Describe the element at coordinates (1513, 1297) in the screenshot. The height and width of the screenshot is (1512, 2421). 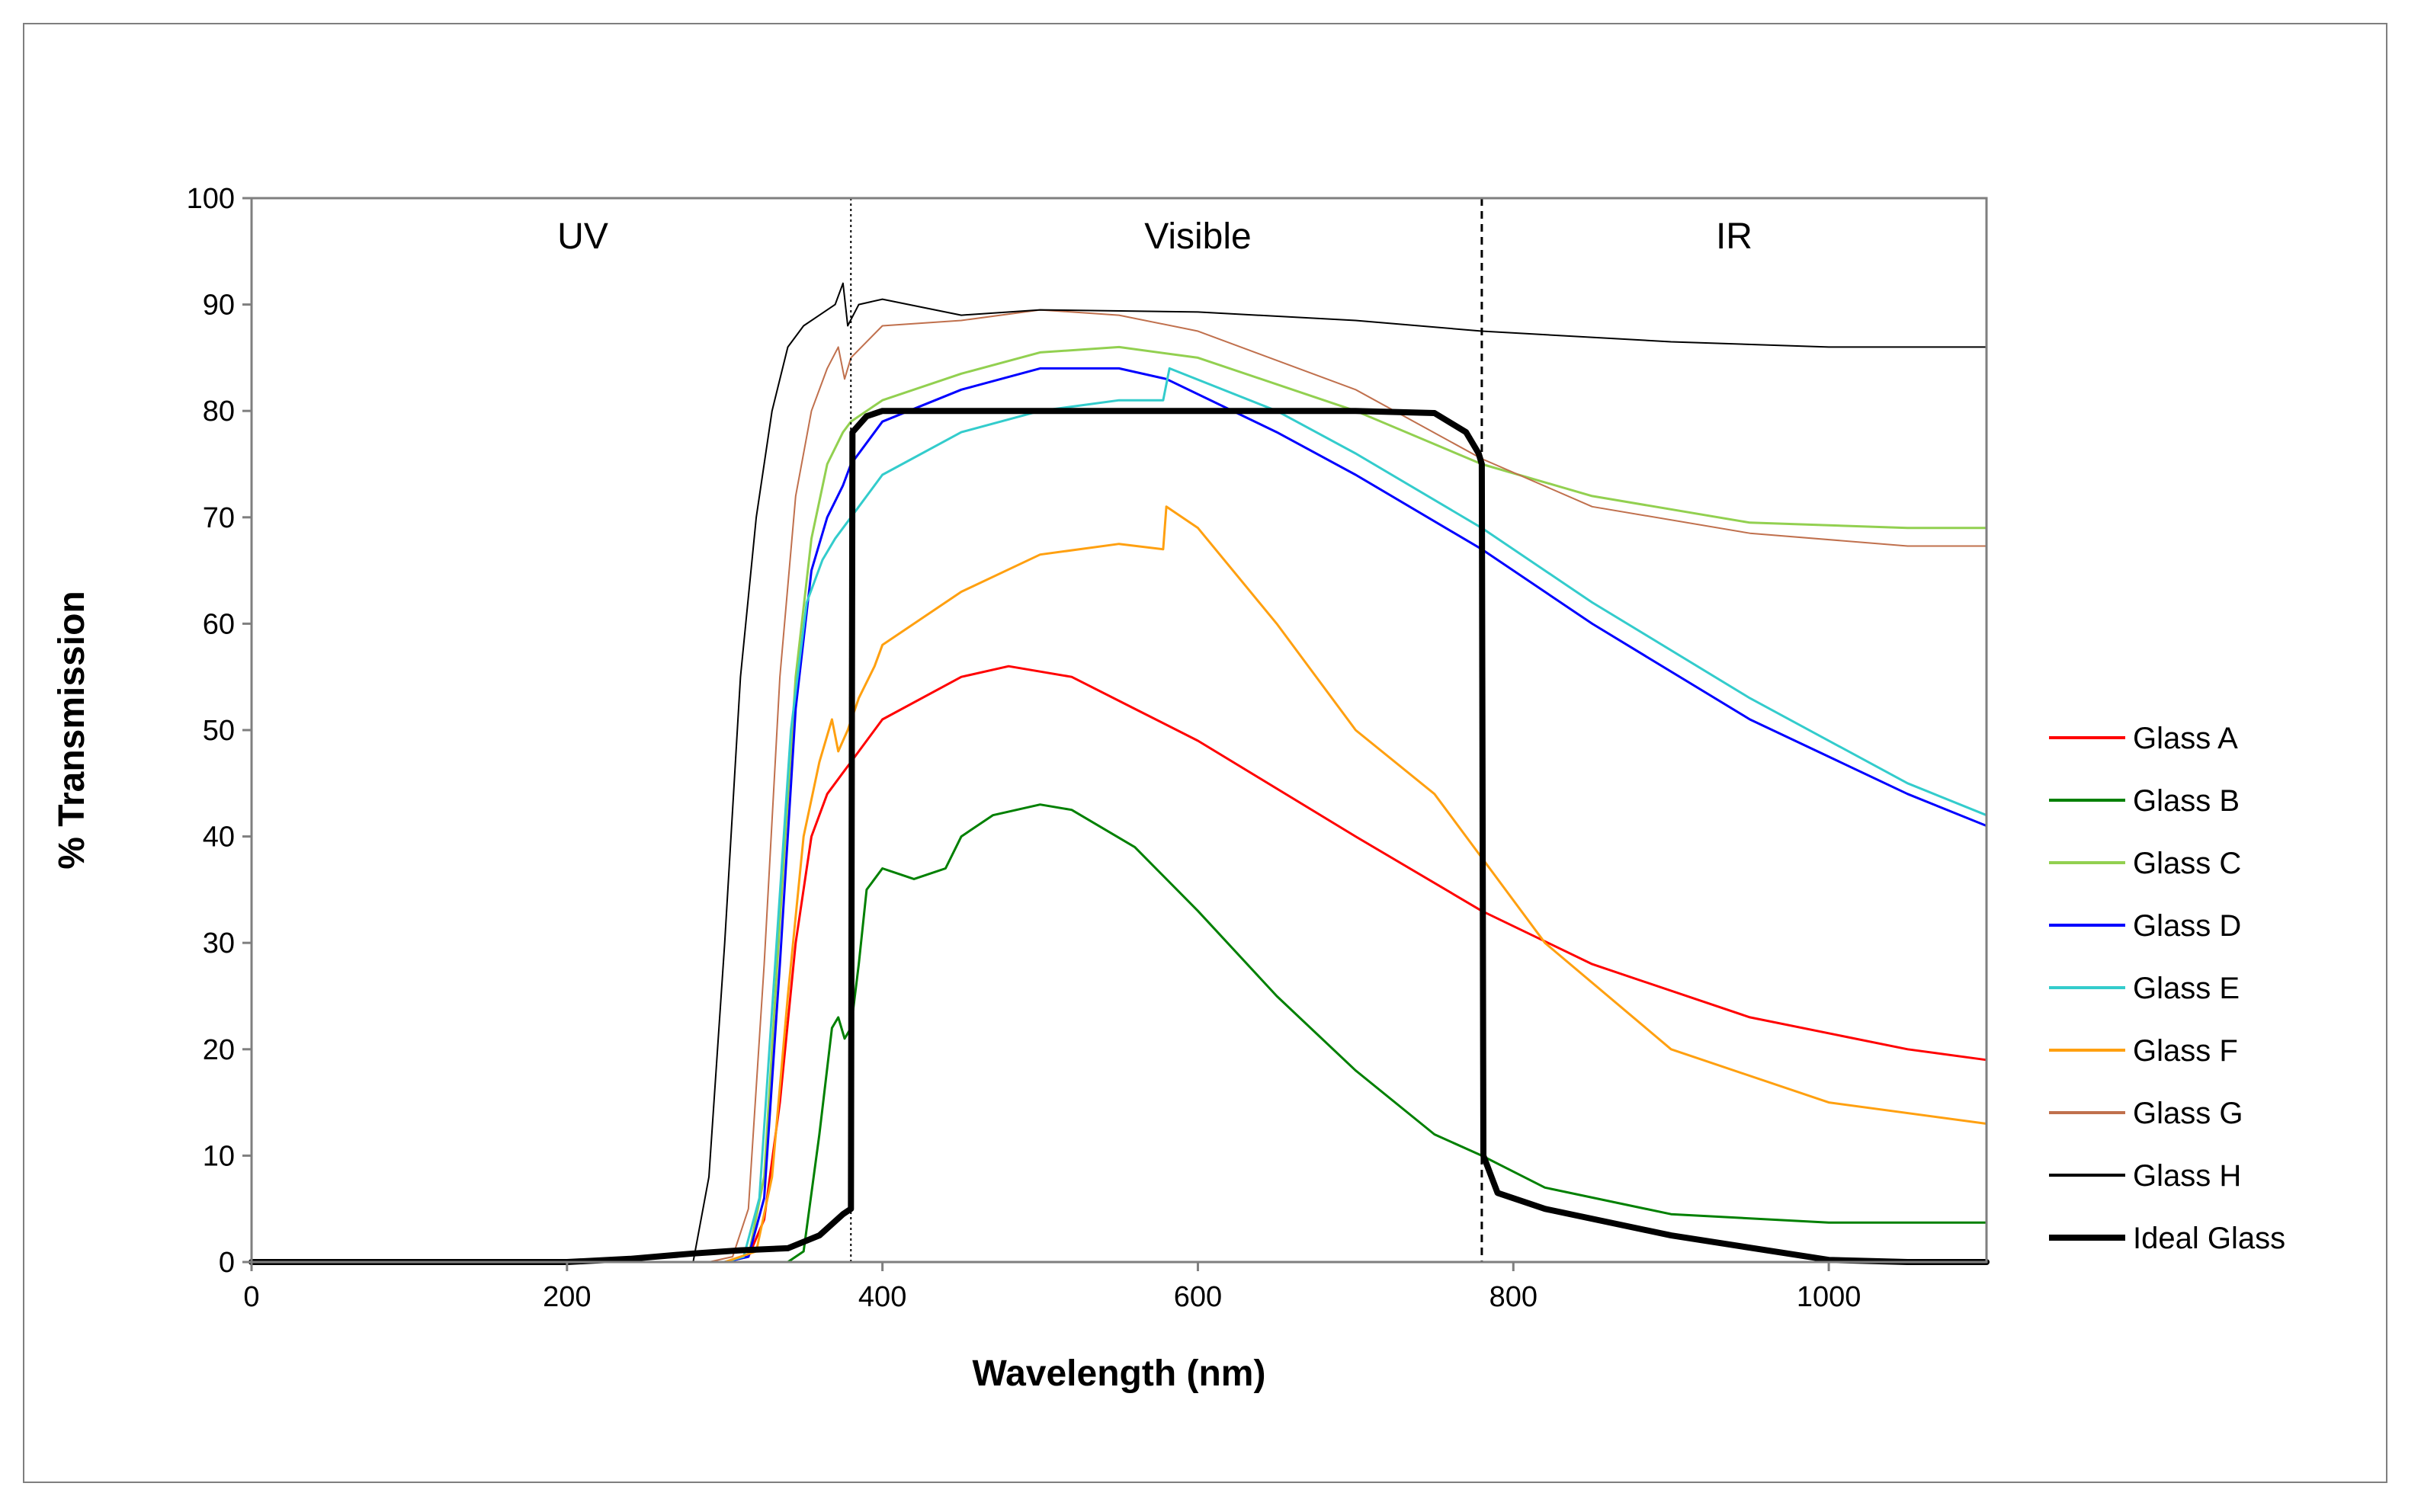
I see `x-tick-label: 800` at that location.